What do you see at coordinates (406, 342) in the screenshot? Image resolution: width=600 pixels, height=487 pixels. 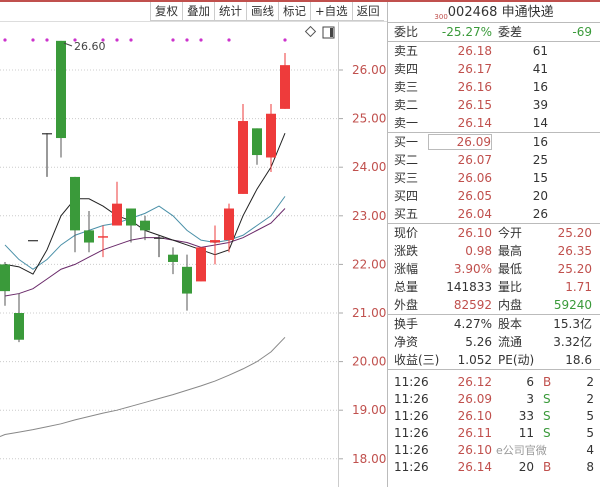 I see `fundamental-label: 净资` at bounding box center [406, 342].